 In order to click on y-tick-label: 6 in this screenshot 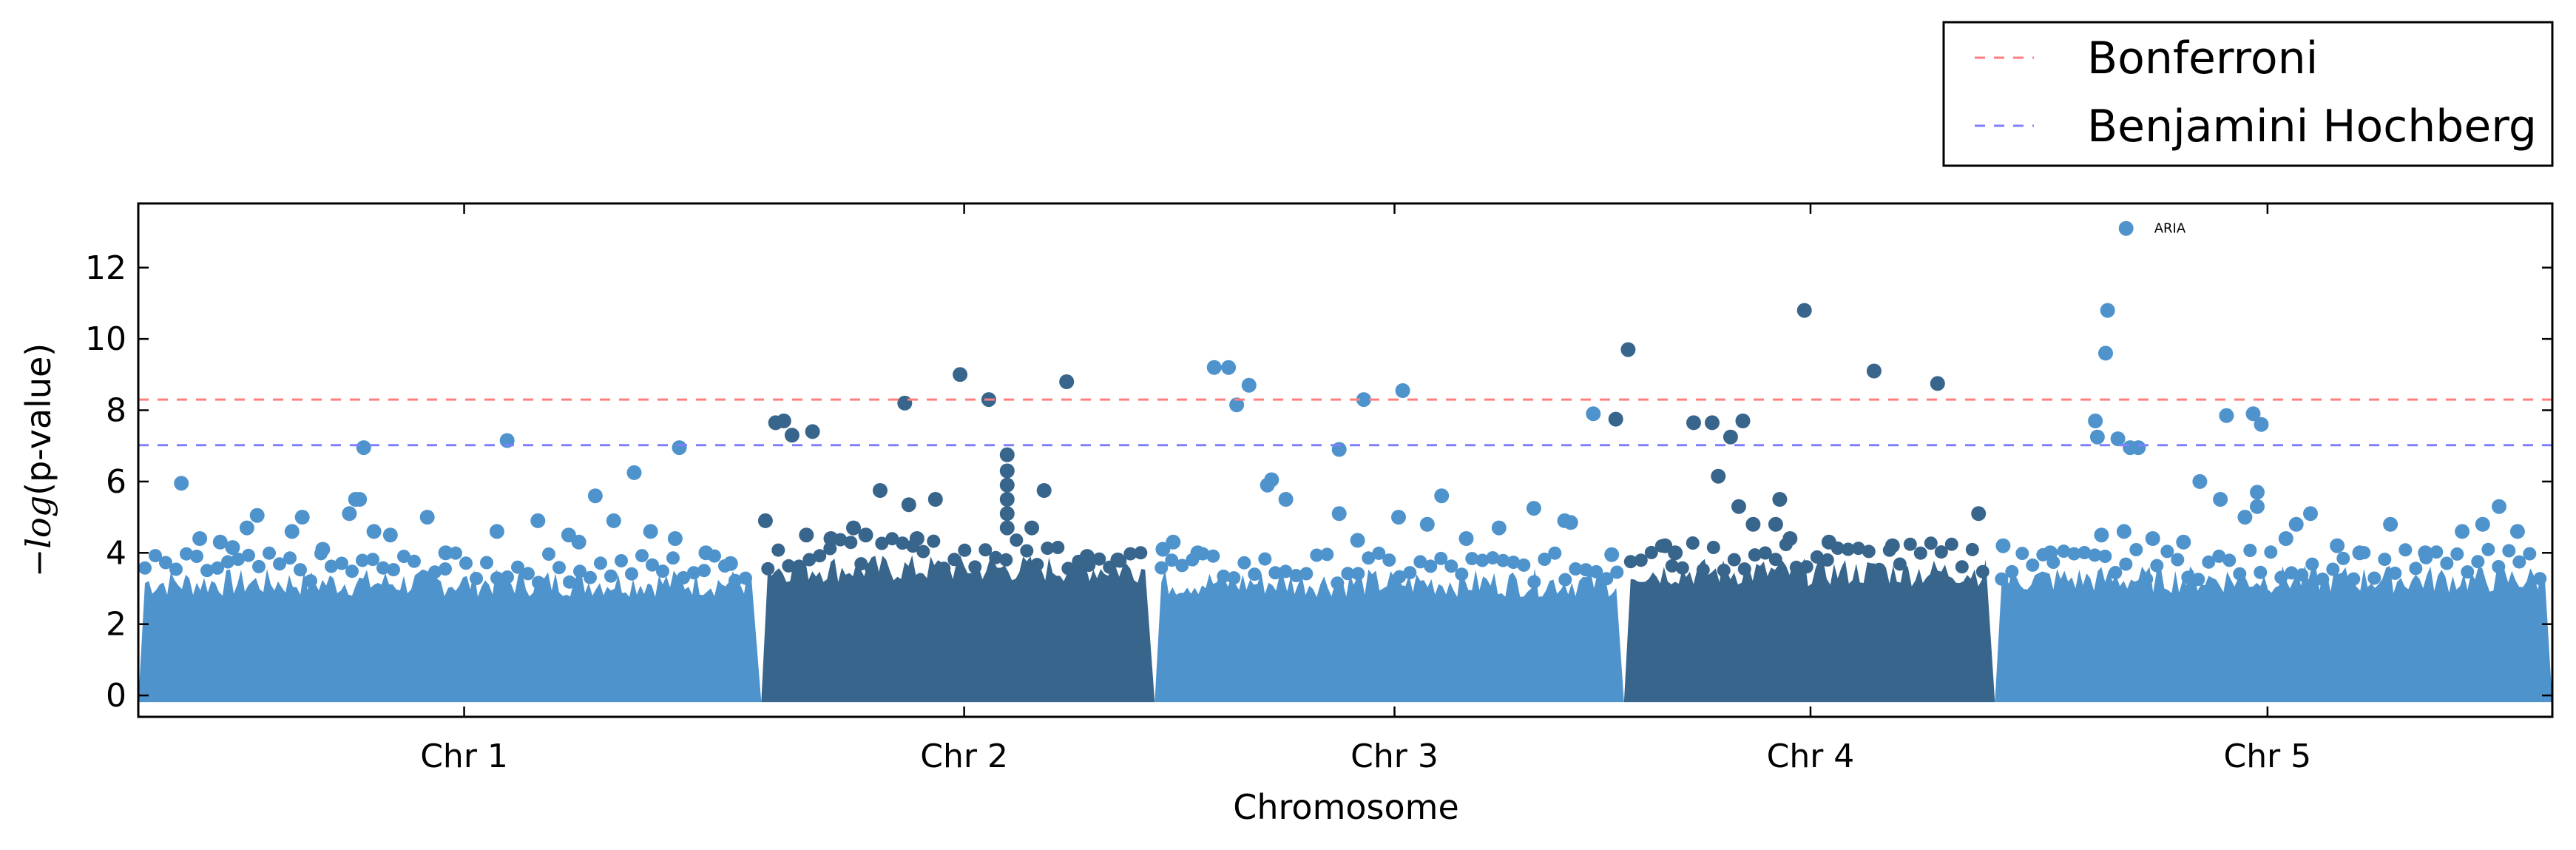, I will do `click(116, 482)`.